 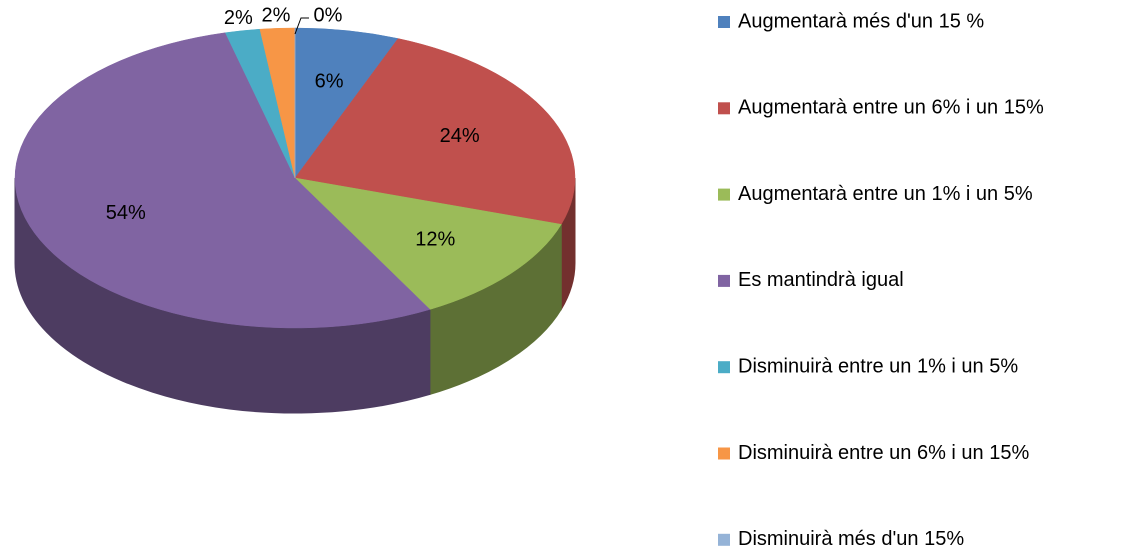 What do you see at coordinates (328, 15) in the screenshot?
I see `data-label: 0%` at bounding box center [328, 15].